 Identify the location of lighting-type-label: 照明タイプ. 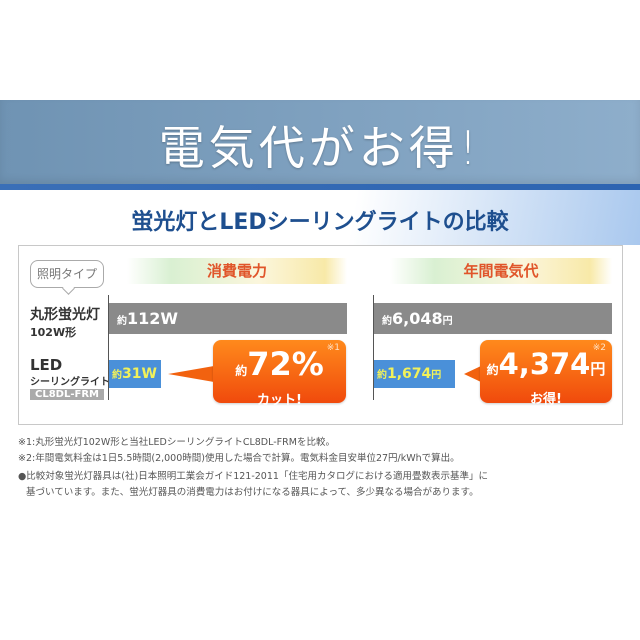
(67, 274).